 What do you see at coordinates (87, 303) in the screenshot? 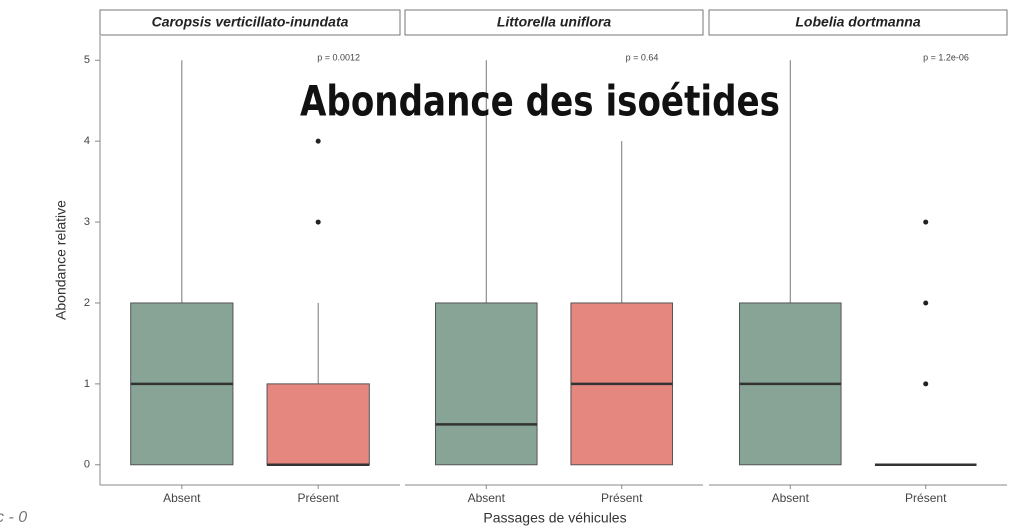
I see `y-tick-label: 2` at bounding box center [87, 303].